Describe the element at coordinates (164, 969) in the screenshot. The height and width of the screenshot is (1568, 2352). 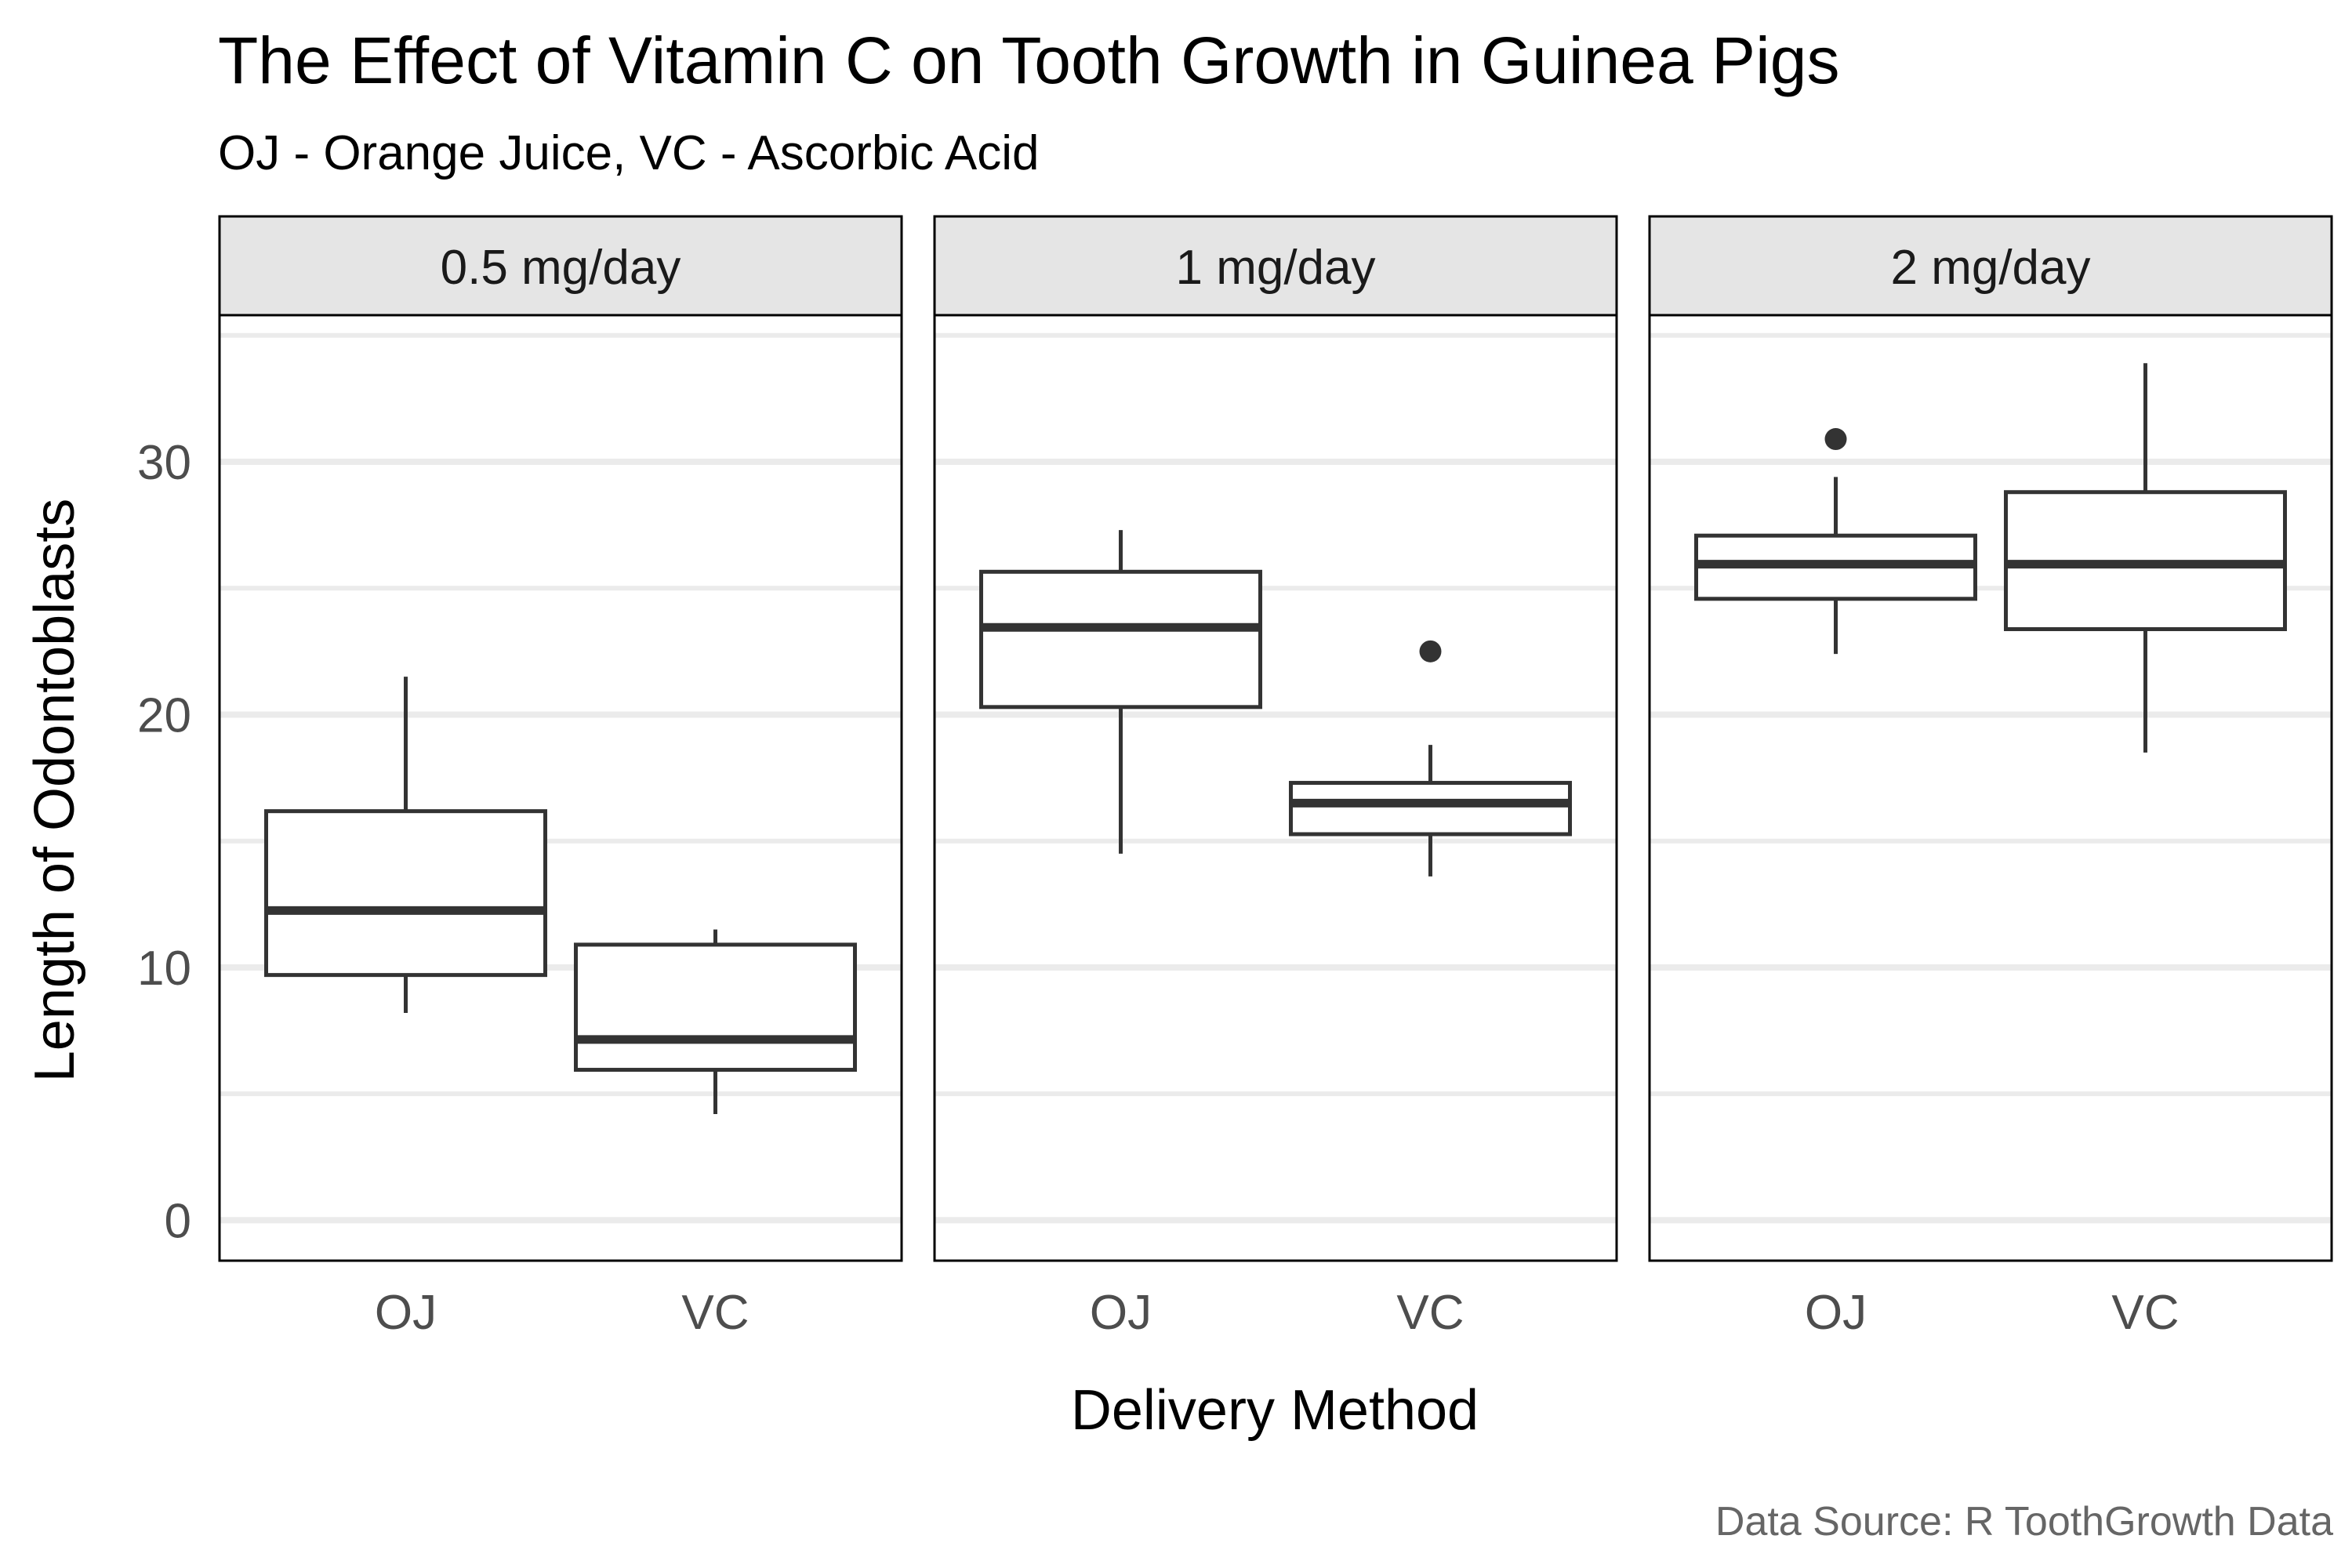
I see `y-tick-label: 10` at that location.